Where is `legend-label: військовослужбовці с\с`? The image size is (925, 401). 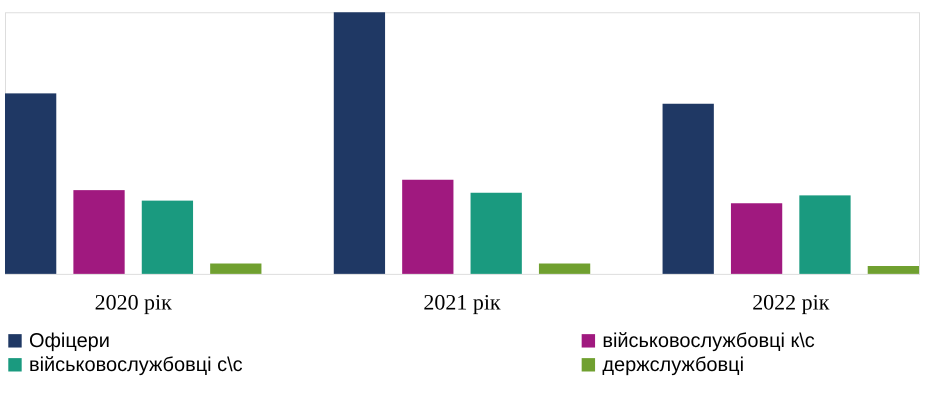
legend-label: військовослужбовці с\с is located at coordinates (135, 365).